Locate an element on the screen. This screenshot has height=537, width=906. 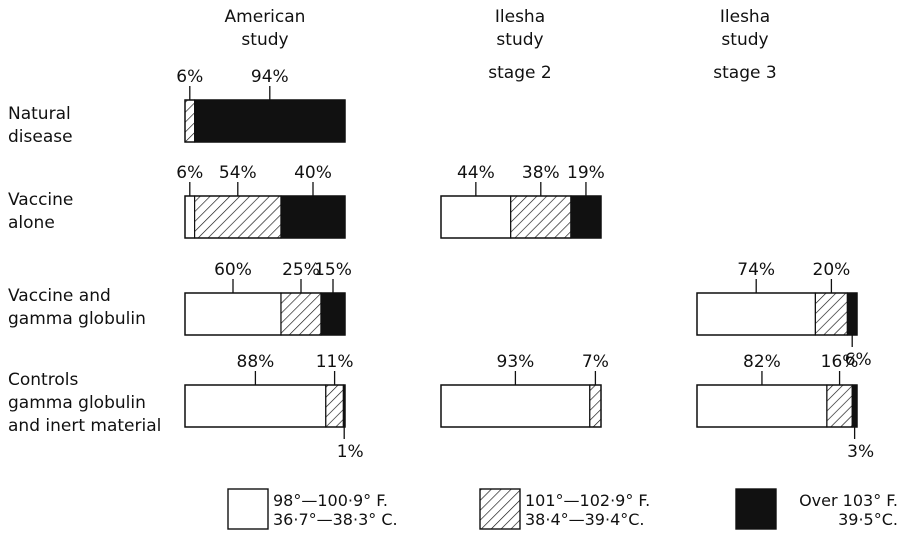
group-title-0-line-0: American is located at coordinates (265, 17).